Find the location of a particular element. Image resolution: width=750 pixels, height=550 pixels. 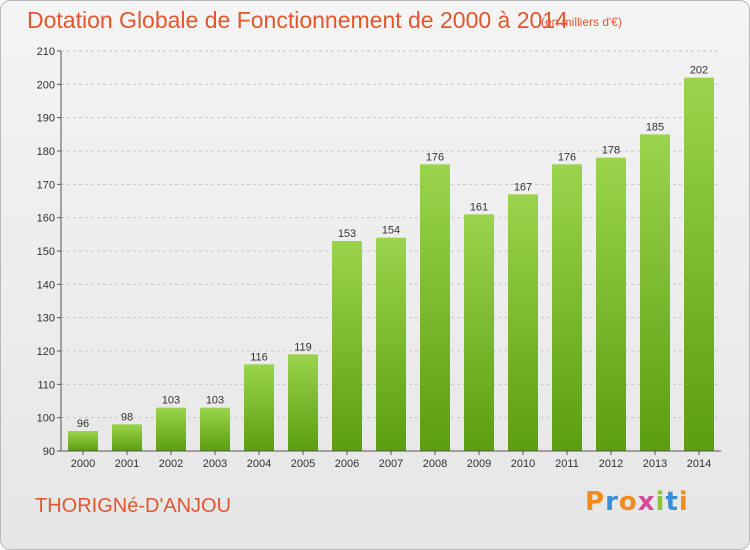

proxiti-logo: Proxiti is located at coordinates (637, 502).